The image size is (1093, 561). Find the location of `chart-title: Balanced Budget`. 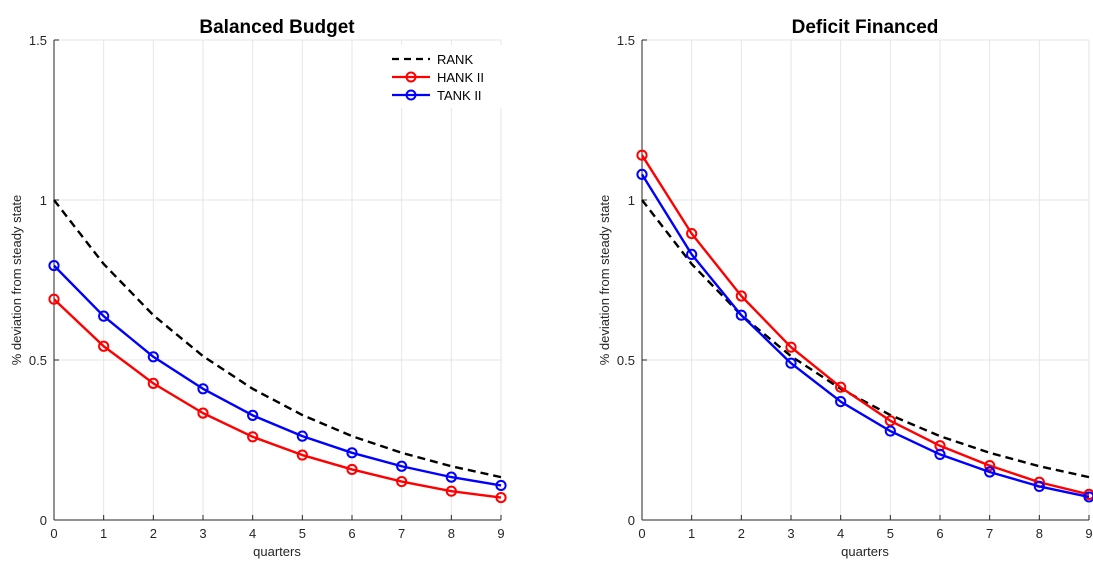

chart-title: Balanced Budget is located at coordinates (277, 27).